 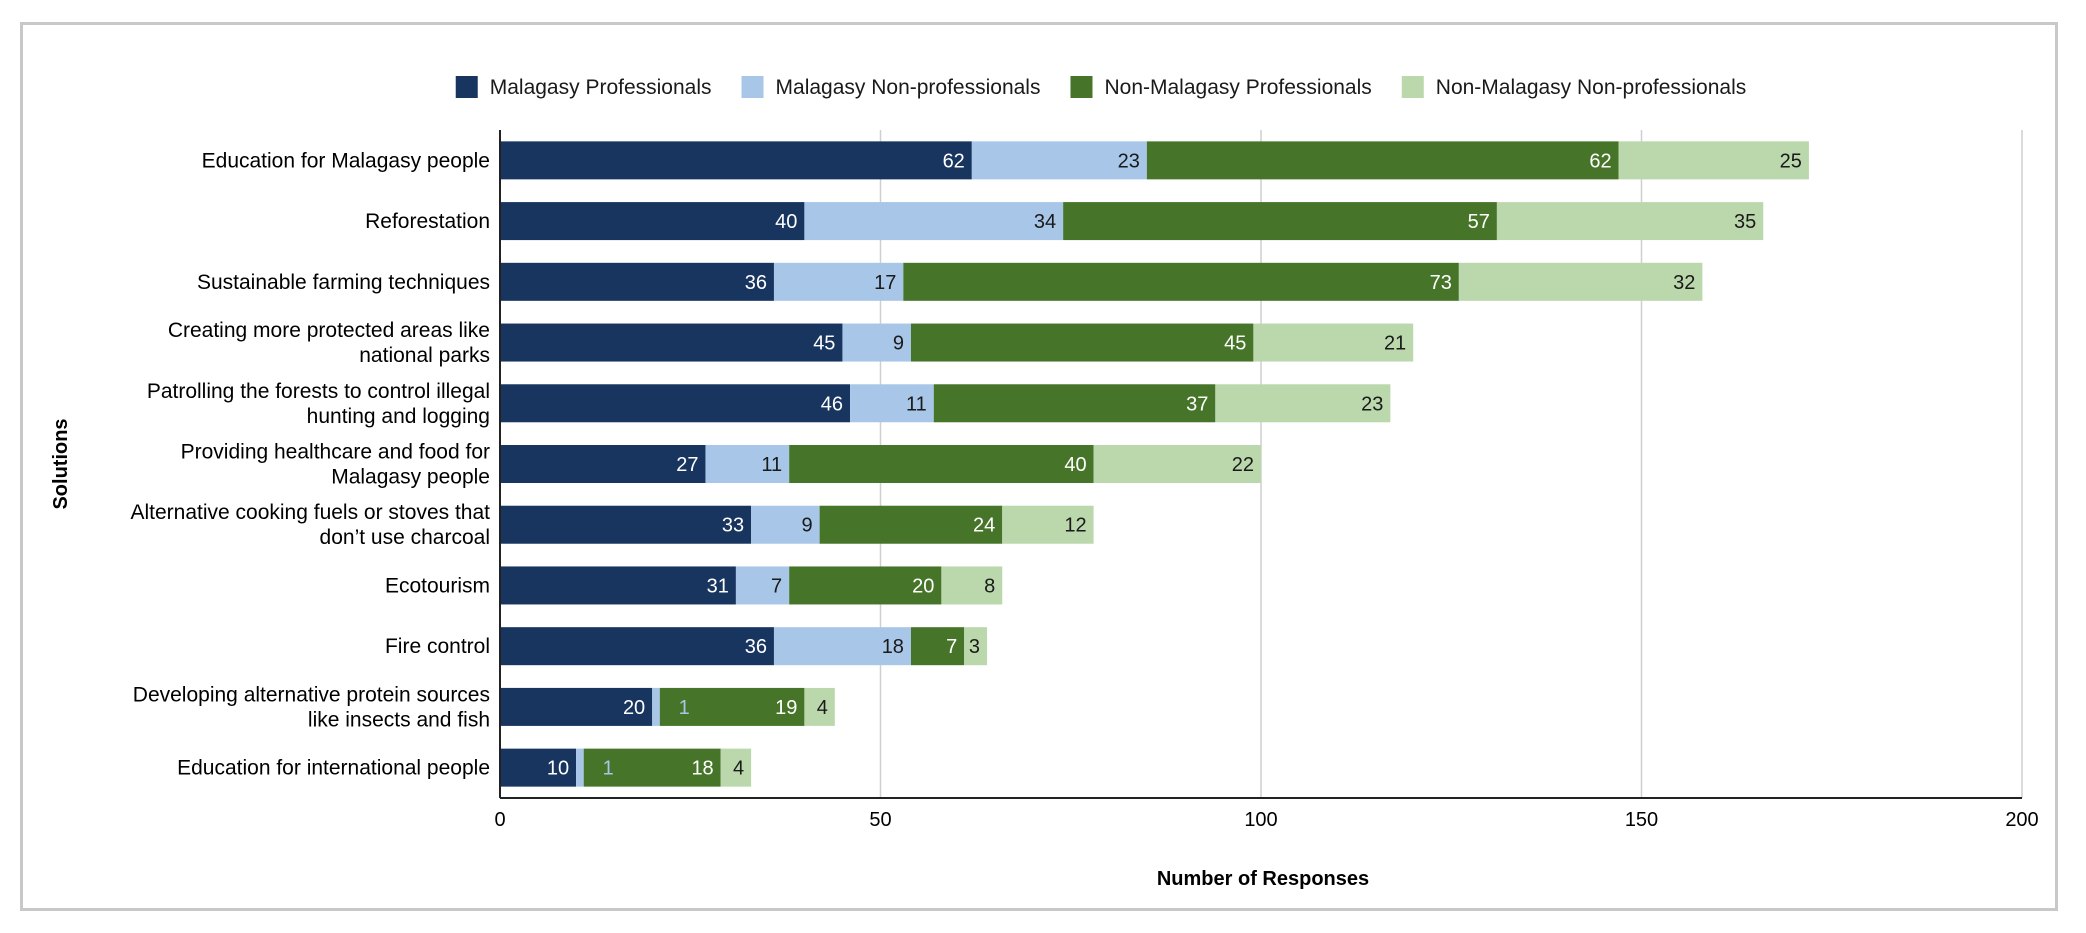 What do you see at coordinates (733, 526) in the screenshot?
I see `data-label: 33` at bounding box center [733, 526].